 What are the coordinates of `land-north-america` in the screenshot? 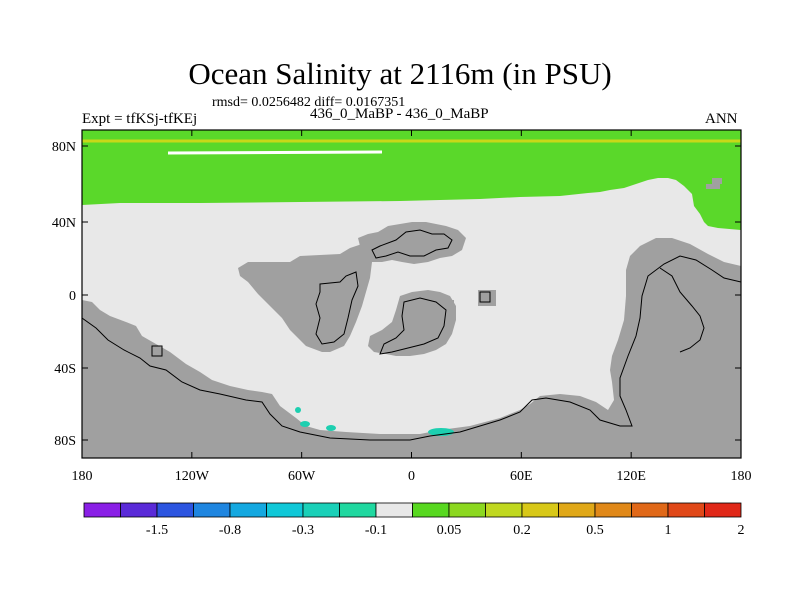 It's located at (309, 298).